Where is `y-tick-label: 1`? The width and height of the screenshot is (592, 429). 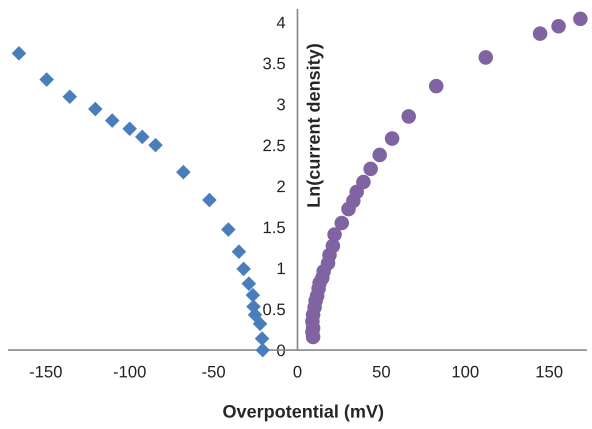 y-tick-label: 1 is located at coordinates (281, 268).